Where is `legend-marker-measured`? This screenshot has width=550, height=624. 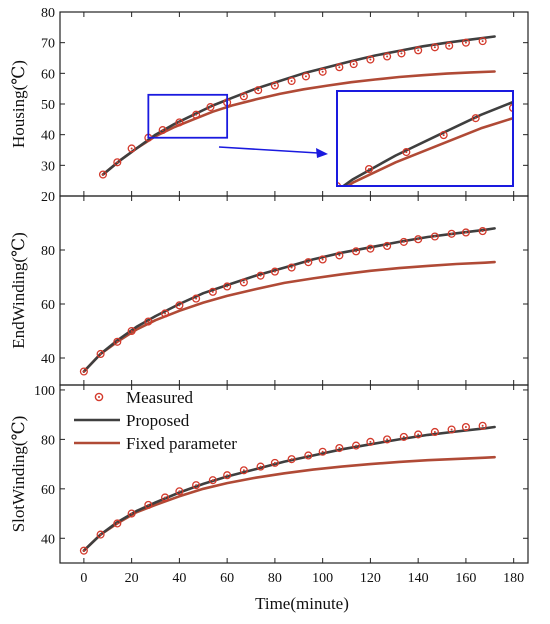 legend-marker-measured is located at coordinates (99, 397).